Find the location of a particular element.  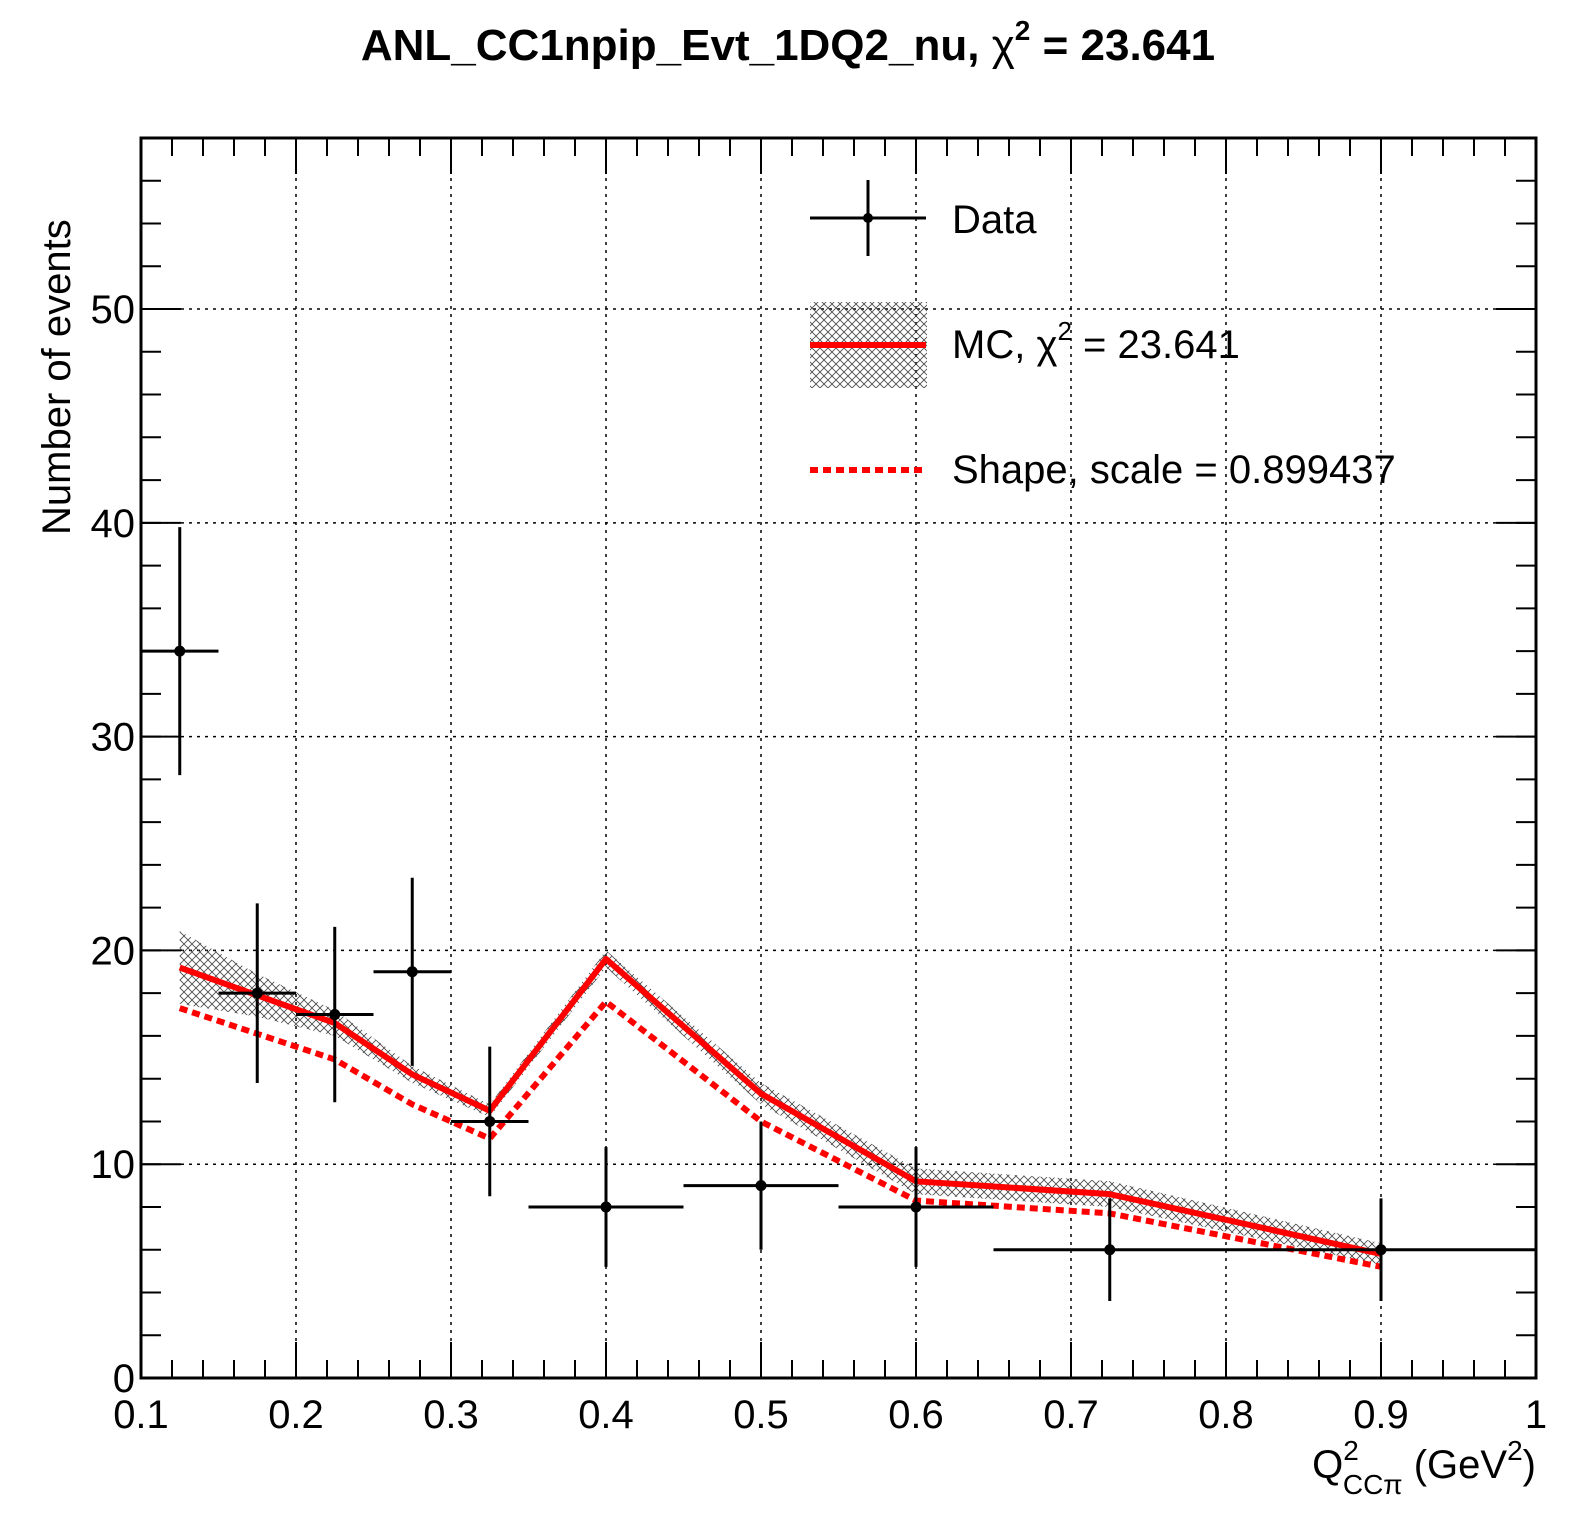

x-tick-label: 0.3 is located at coordinates (451, 1415).